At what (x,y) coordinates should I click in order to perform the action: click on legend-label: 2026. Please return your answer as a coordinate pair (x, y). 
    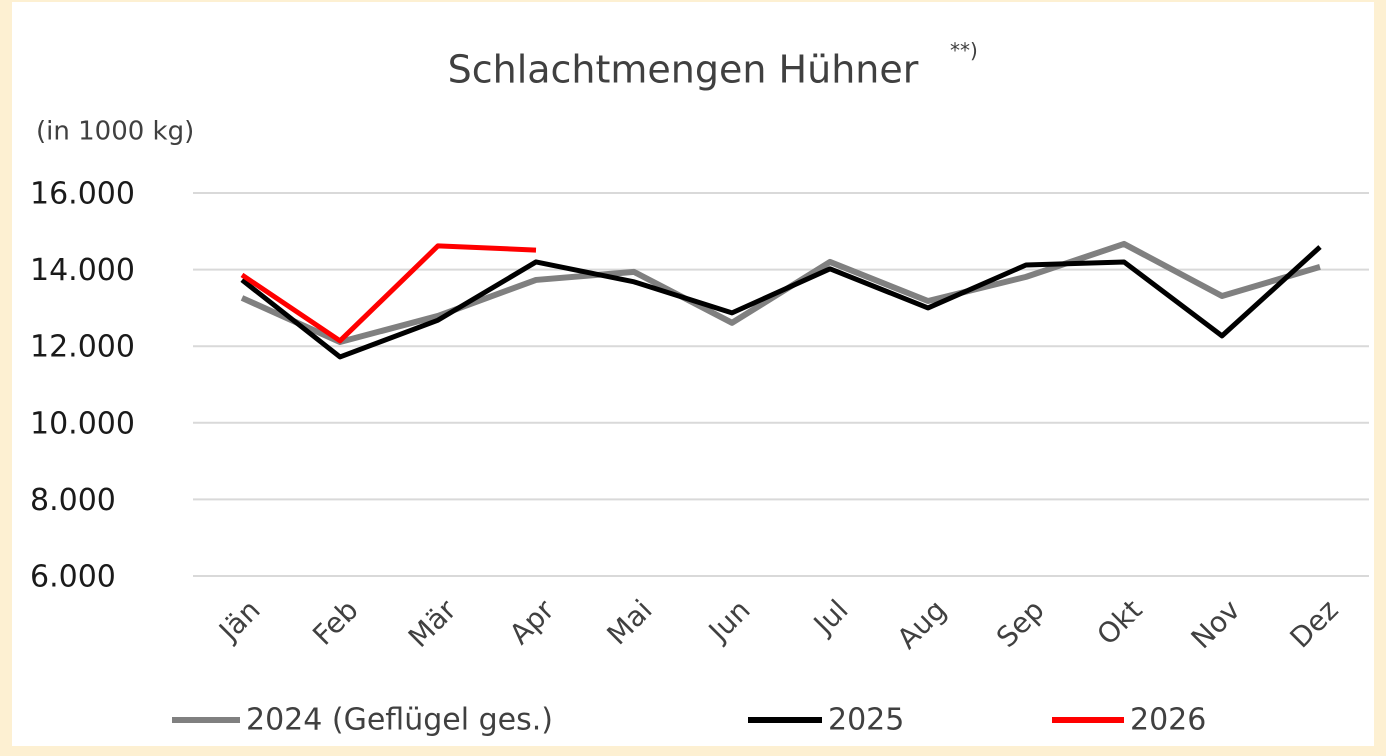
    Looking at the image, I should click on (1168, 720).